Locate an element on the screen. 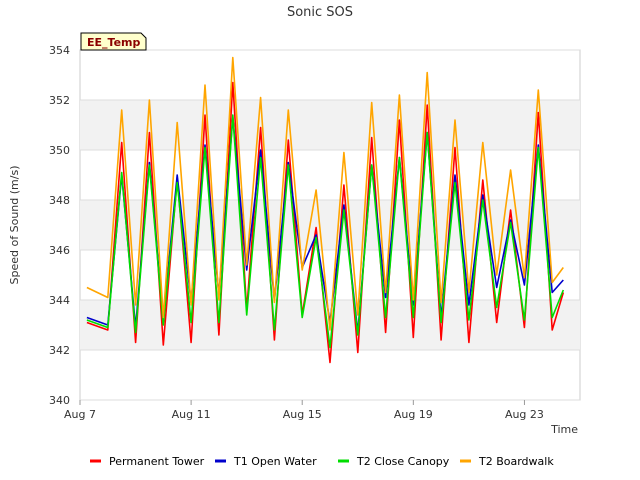 This screenshot has width=640, height=480. legend-label-t2-boardwalk: T2 Boardwalk is located at coordinates (516, 461).